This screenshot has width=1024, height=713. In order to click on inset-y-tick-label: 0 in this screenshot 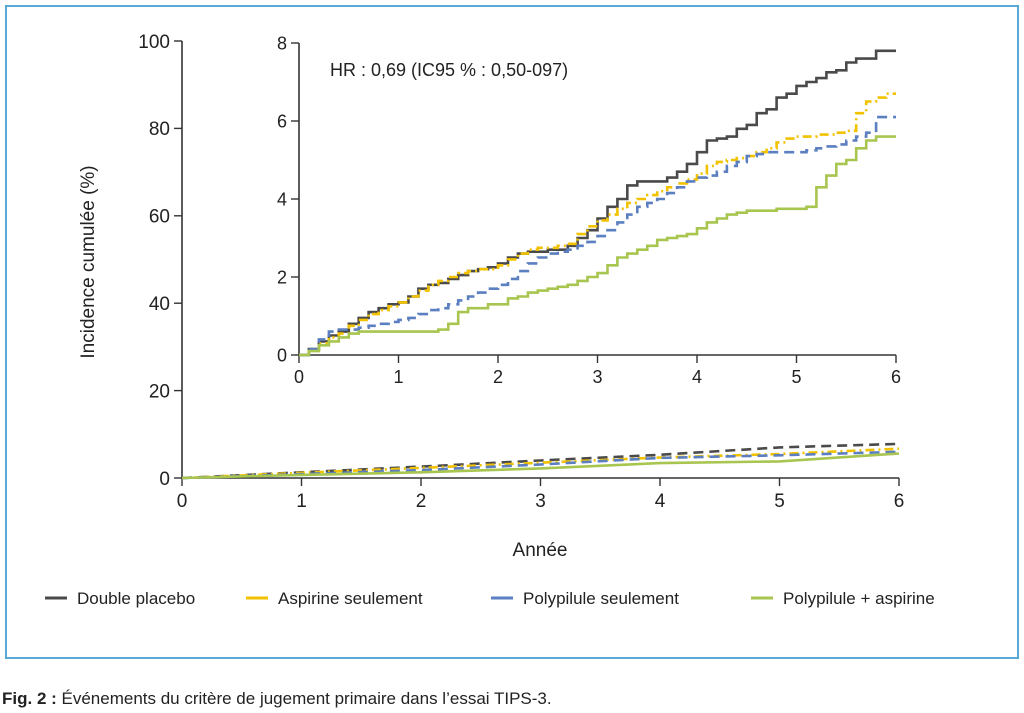, I will do `click(282, 355)`.